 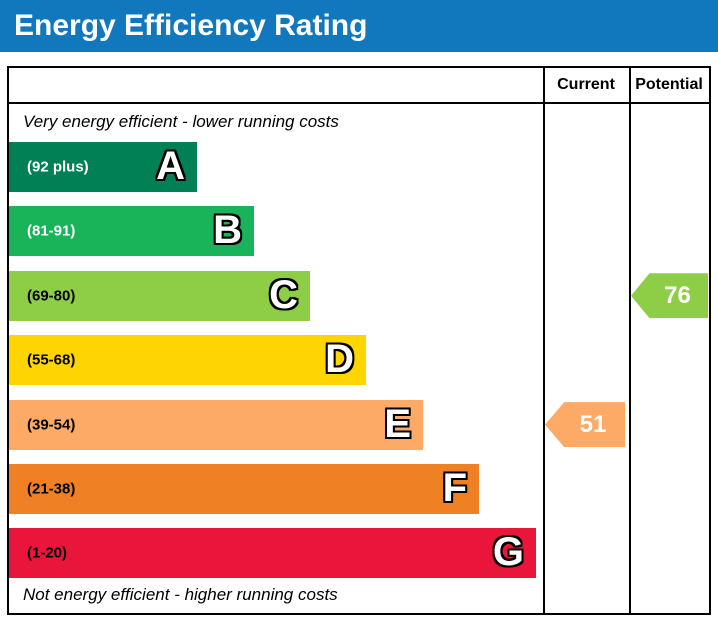 I want to click on band-C-letter: C, so click(x=283, y=294).